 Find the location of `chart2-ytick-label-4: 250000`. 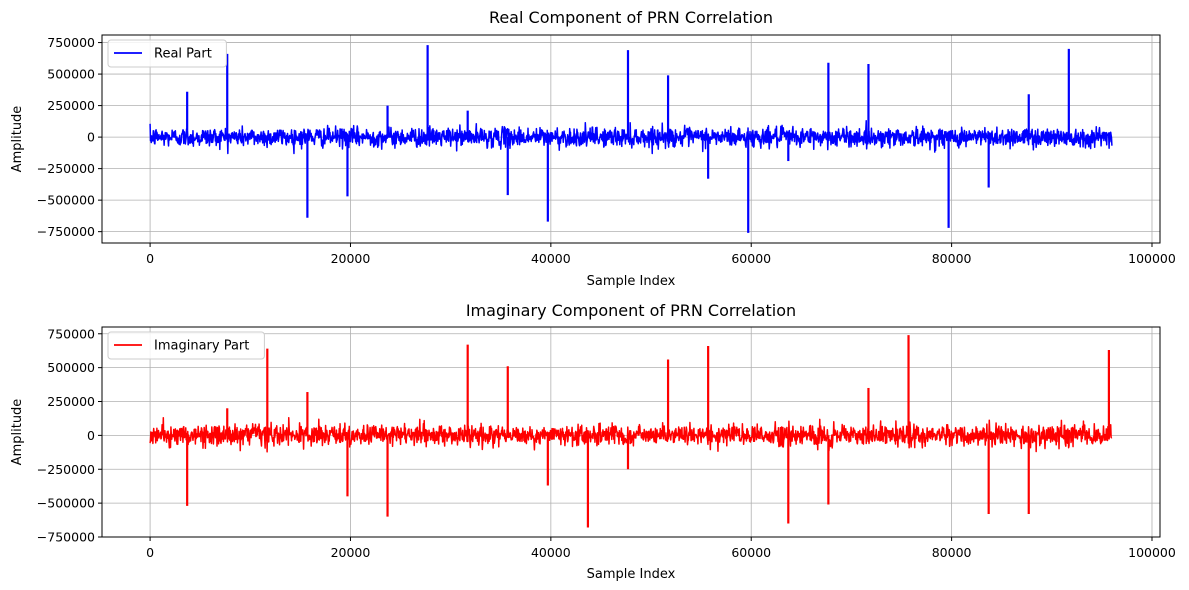

chart2-ytick-label-4: 250000 is located at coordinates (71, 401).